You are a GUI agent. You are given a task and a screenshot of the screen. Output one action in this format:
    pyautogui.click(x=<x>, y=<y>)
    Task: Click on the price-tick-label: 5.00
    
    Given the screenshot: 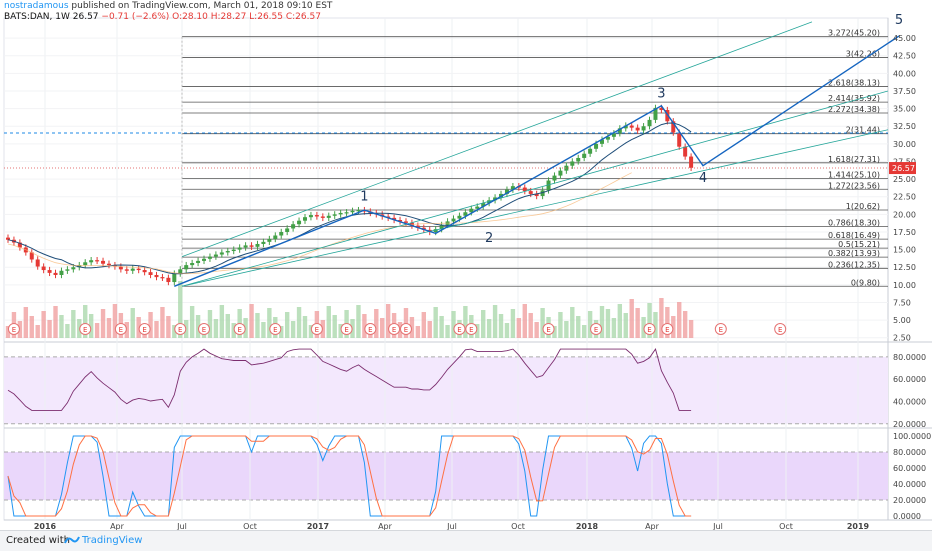 What is the action you would take?
    pyautogui.click(x=902, y=320)
    